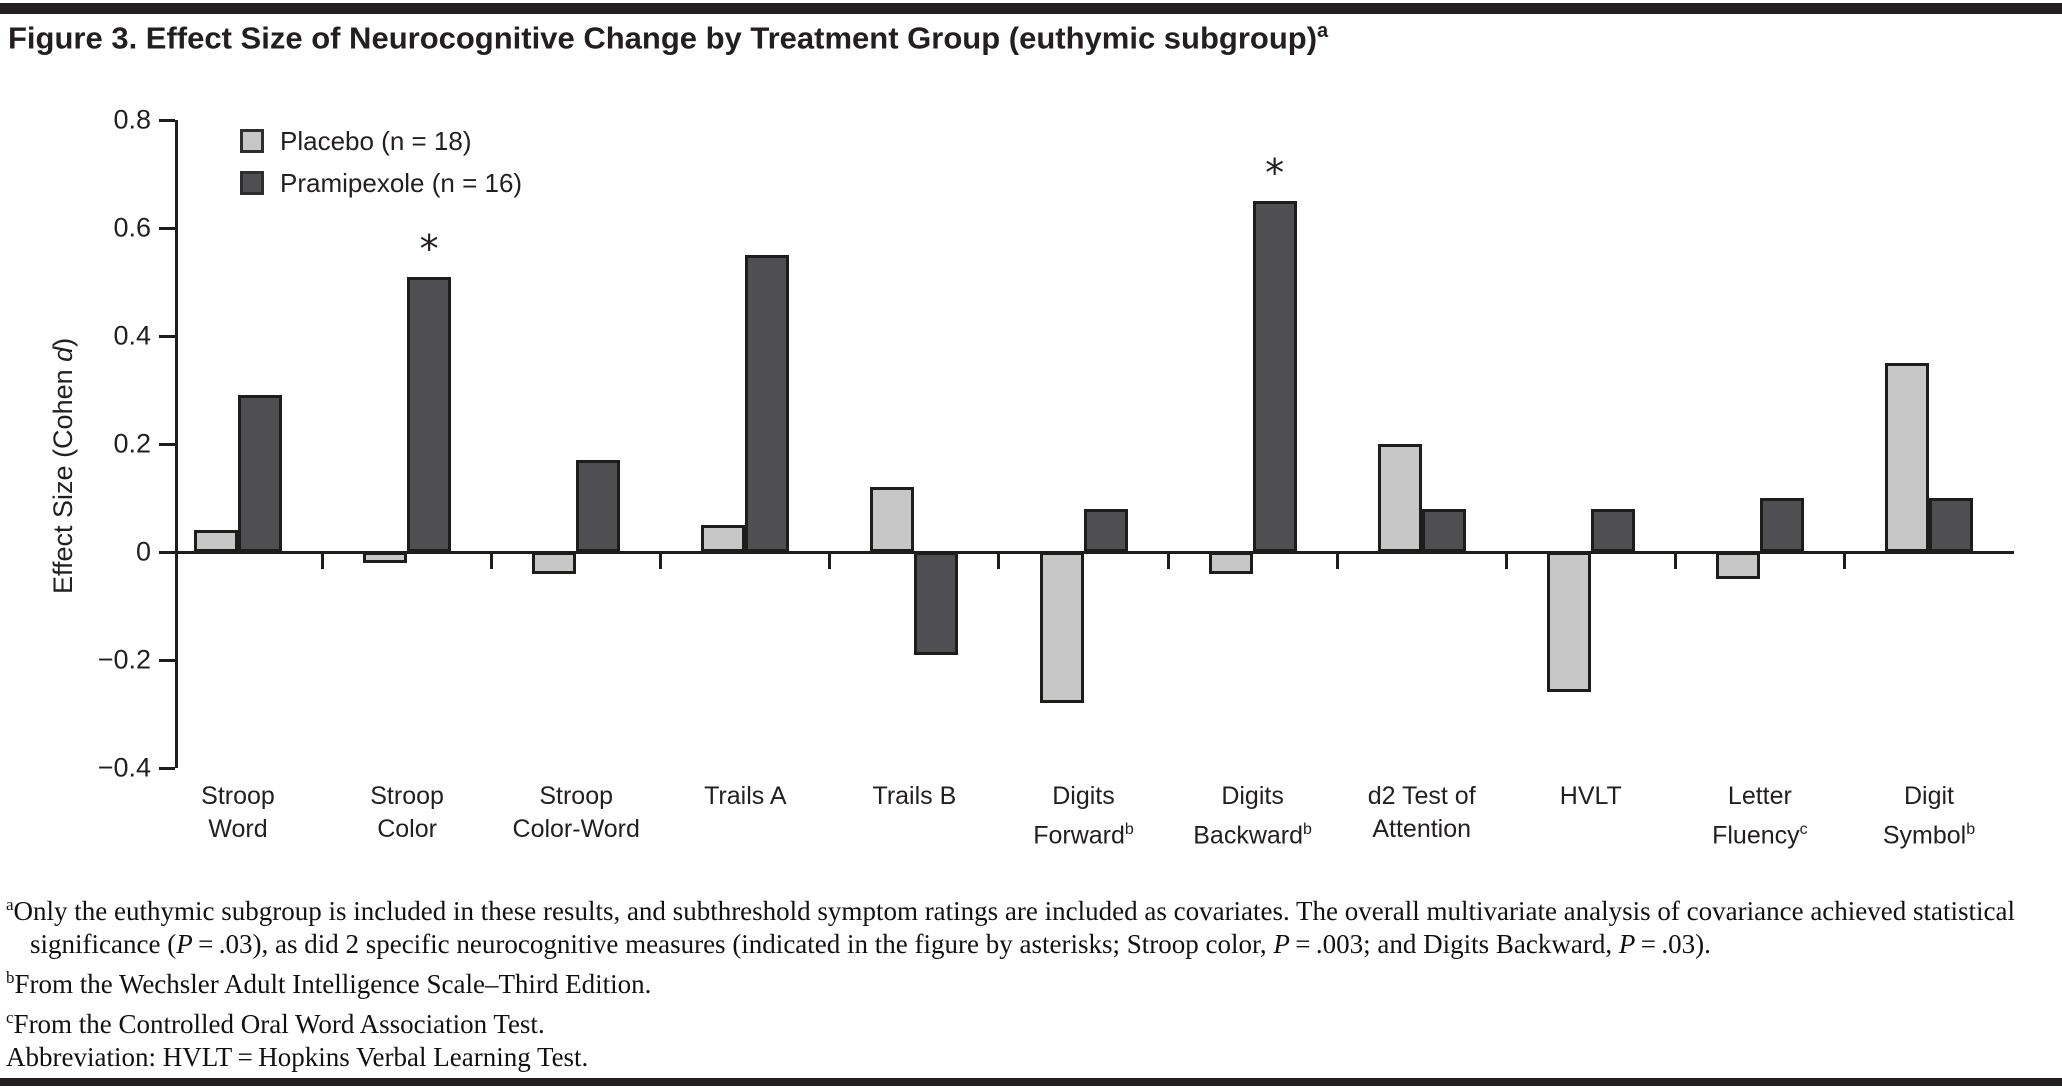 The image size is (2062, 1091). What do you see at coordinates (63, 354) in the screenshot?
I see `y-axis-title-italic: d` at bounding box center [63, 354].